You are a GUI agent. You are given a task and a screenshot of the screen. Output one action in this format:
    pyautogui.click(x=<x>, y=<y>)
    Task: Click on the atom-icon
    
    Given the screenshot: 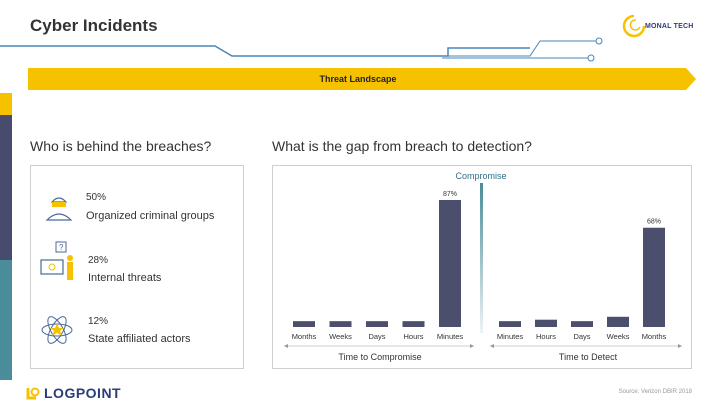 What is the action you would take?
    pyautogui.click(x=57, y=330)
    